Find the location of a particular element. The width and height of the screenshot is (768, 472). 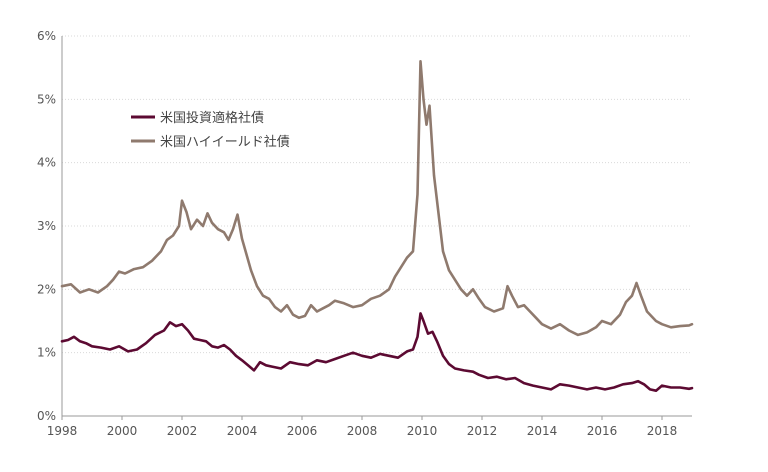

x-tick-label: 2010 is located at coordinates (422, 431).